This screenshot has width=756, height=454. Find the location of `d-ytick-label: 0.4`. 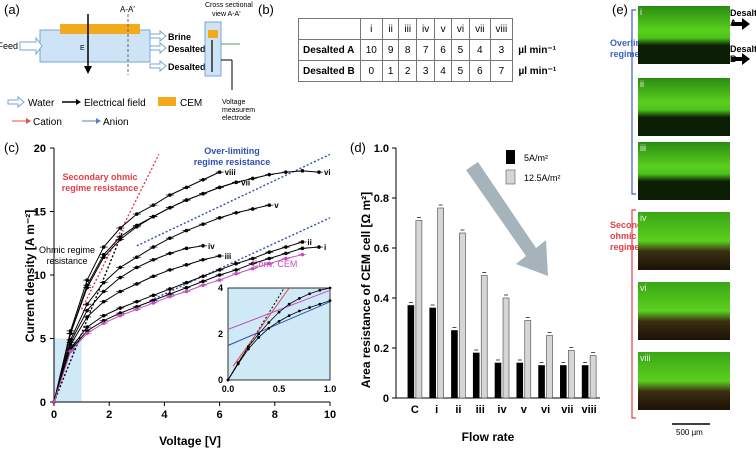

d-ytick-label: 0.4 is located at coordinates (382, 299).